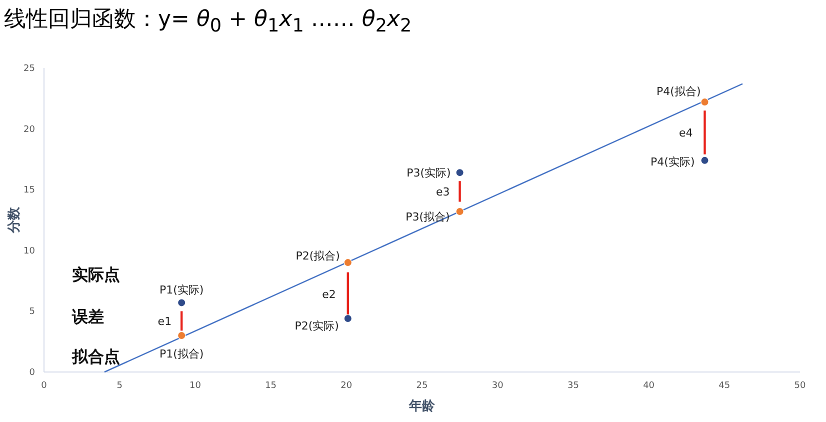  I want to click on x-tick-label: 45, so click(724, 386).